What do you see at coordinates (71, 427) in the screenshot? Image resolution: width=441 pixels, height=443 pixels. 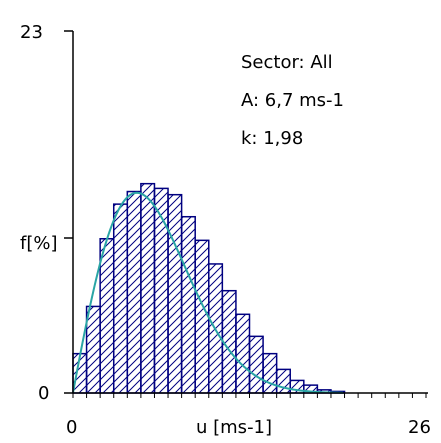 I see `x-tick-label-min: 0` at bounding box center [71, 427].